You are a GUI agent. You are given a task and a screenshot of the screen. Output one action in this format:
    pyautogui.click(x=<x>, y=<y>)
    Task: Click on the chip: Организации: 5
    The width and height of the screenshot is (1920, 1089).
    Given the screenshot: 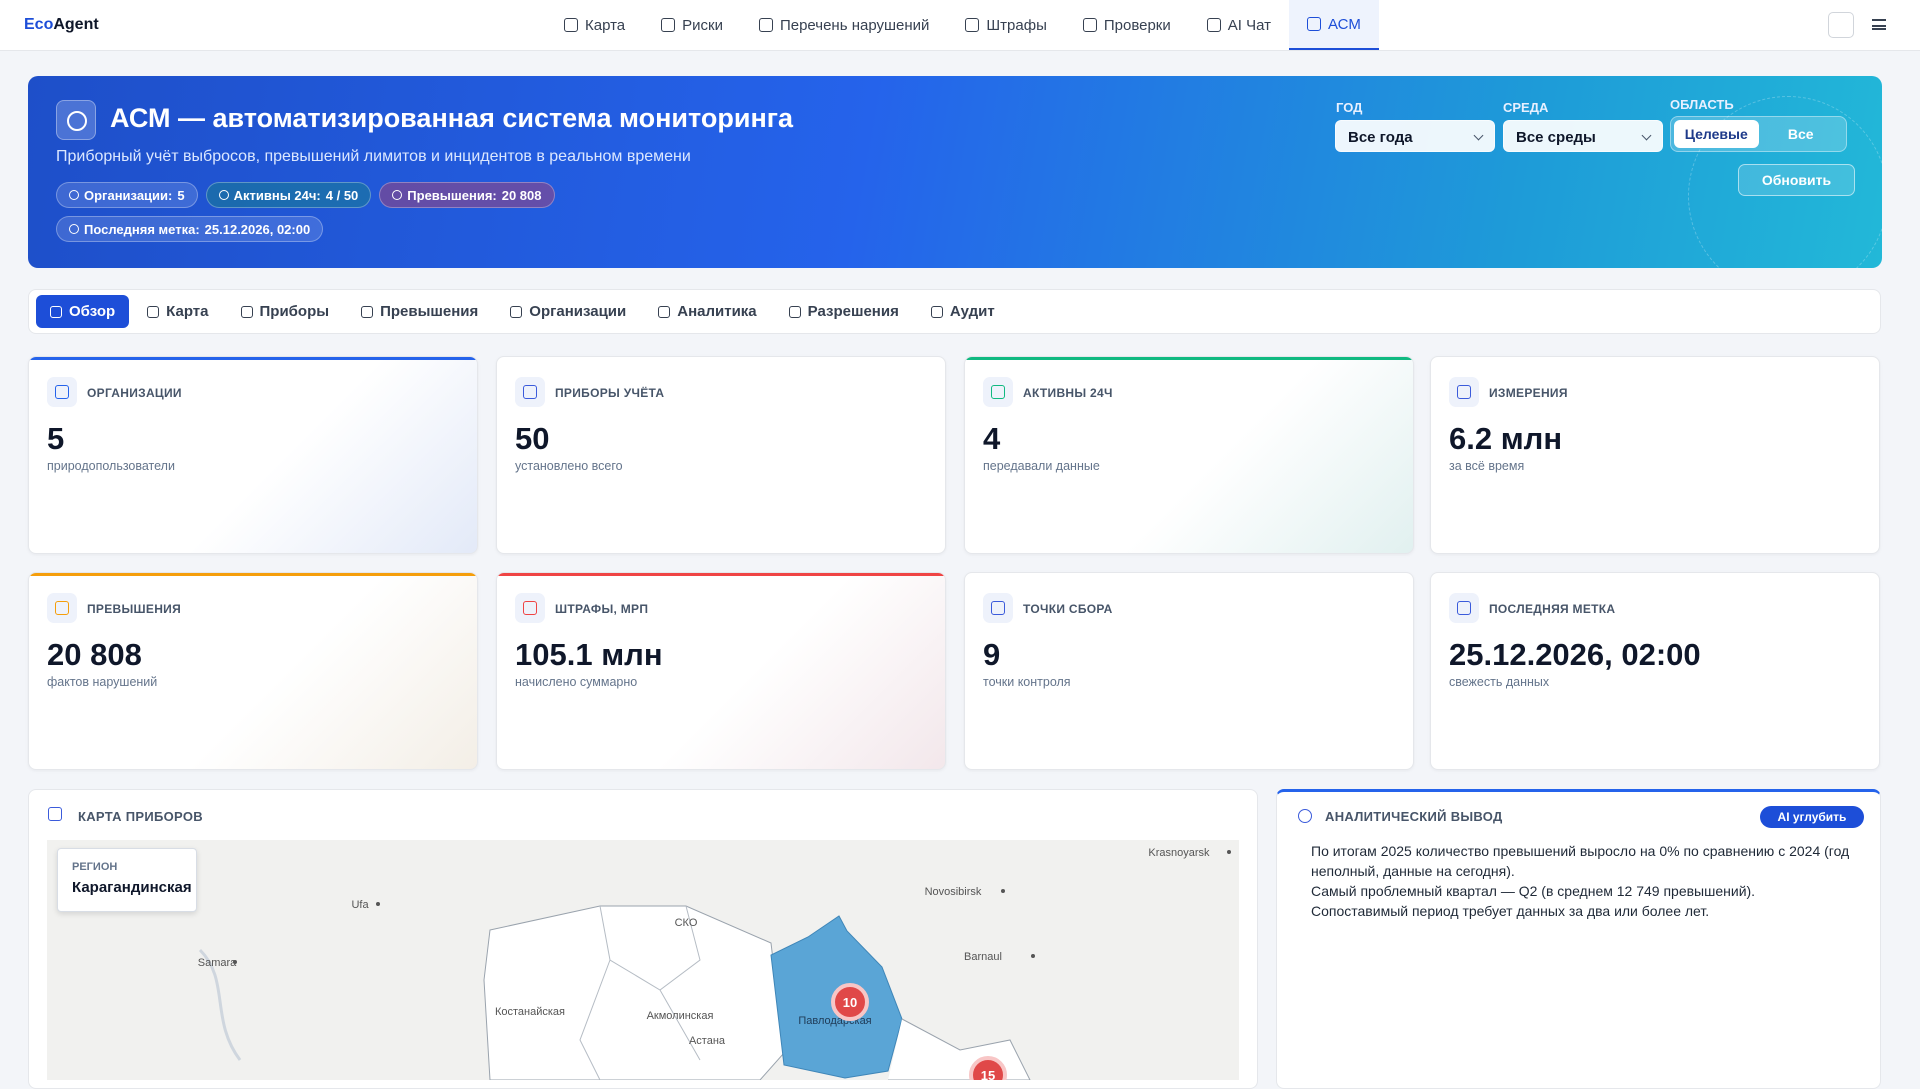 What is the action you would take?
    pyautogui.click(x=127, y=195)
    